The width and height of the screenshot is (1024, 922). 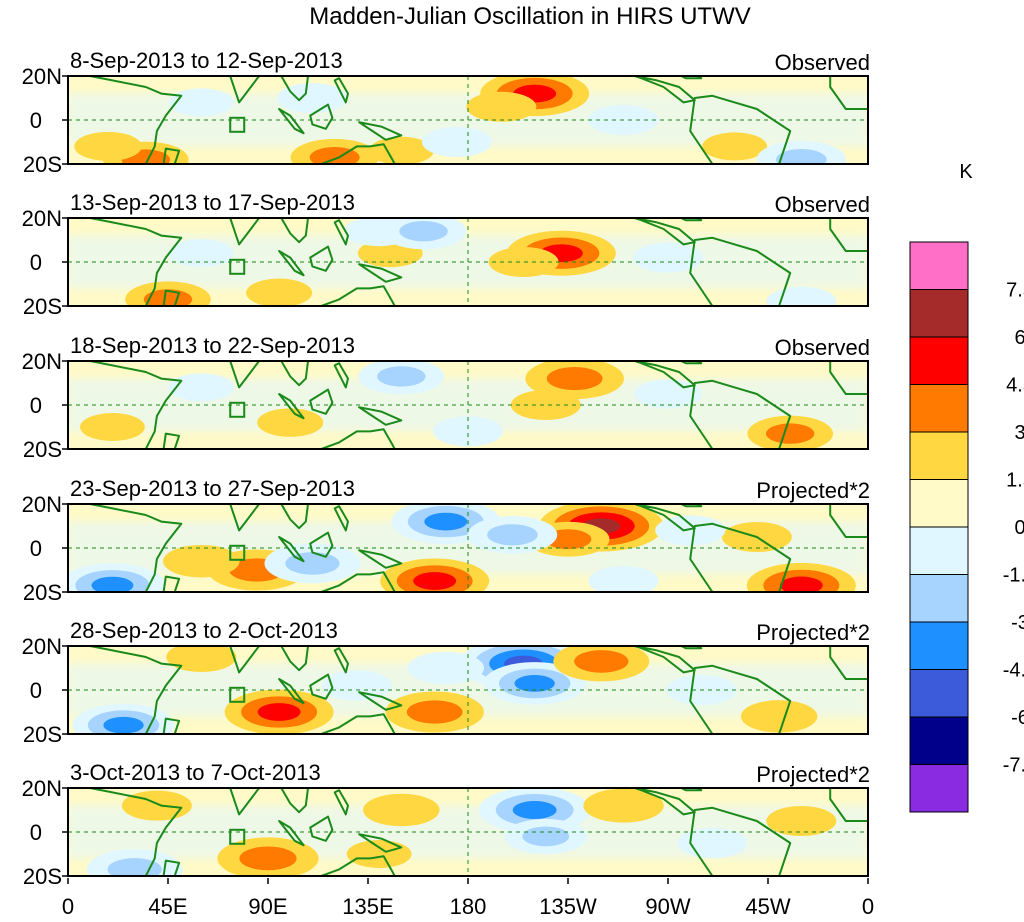 What do you see at coordinates (529, 16) in the screenshot?
I see `figure-title: Madden-Julian Oscillation in HIRS UTWV` at bounding box center [529, 16].